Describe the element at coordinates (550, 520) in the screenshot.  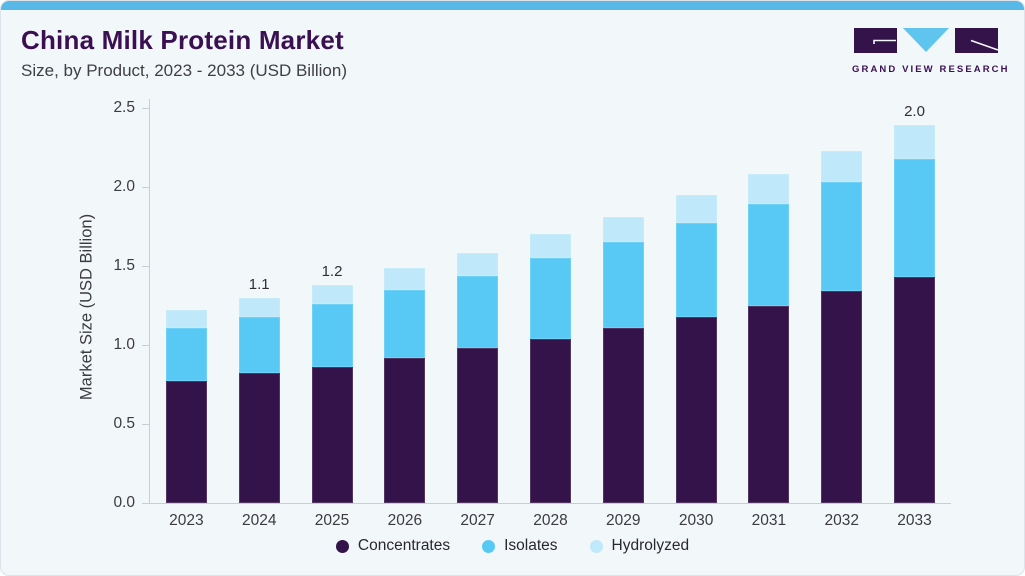
I see `x-tick-label: 2028` at that location.